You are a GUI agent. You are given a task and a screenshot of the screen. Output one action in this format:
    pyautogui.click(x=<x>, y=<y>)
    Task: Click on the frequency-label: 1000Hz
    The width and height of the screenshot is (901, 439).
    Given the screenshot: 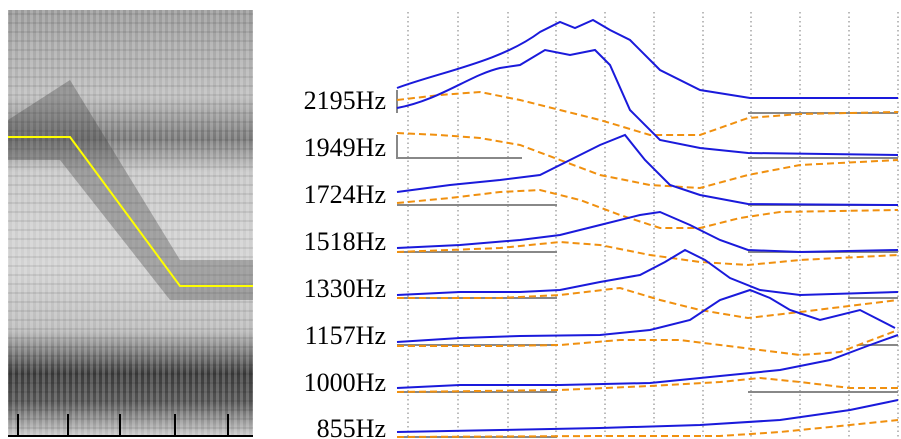 What is the action you would take?
    pyautogui.click(x=345, y=382)
    